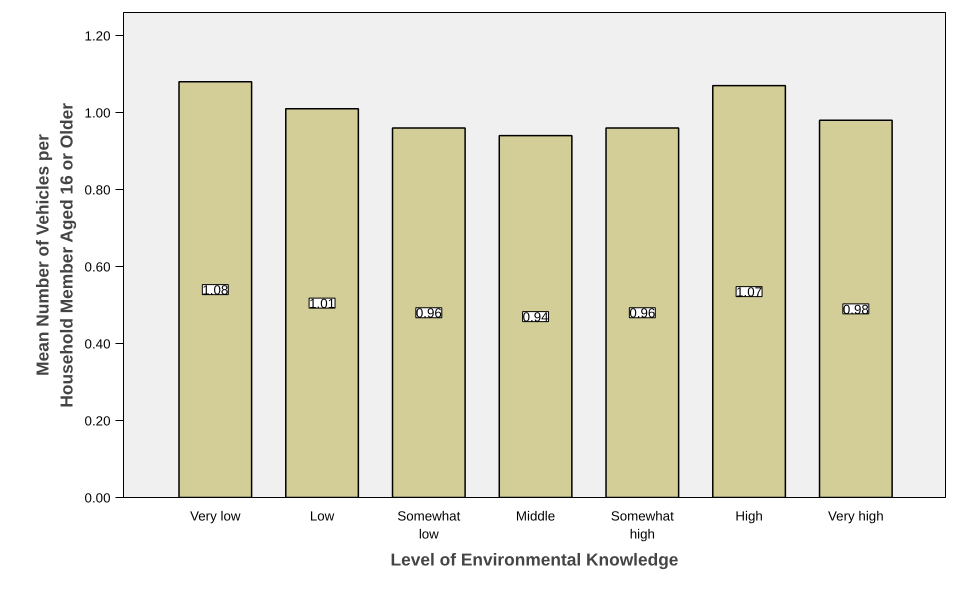 The width and height of the screenshot is (959, 593). What do you see at coordinates (97, 421) in the screenshot?
I see `y-tick-label: 0.20` at bounding box center [97, 421].